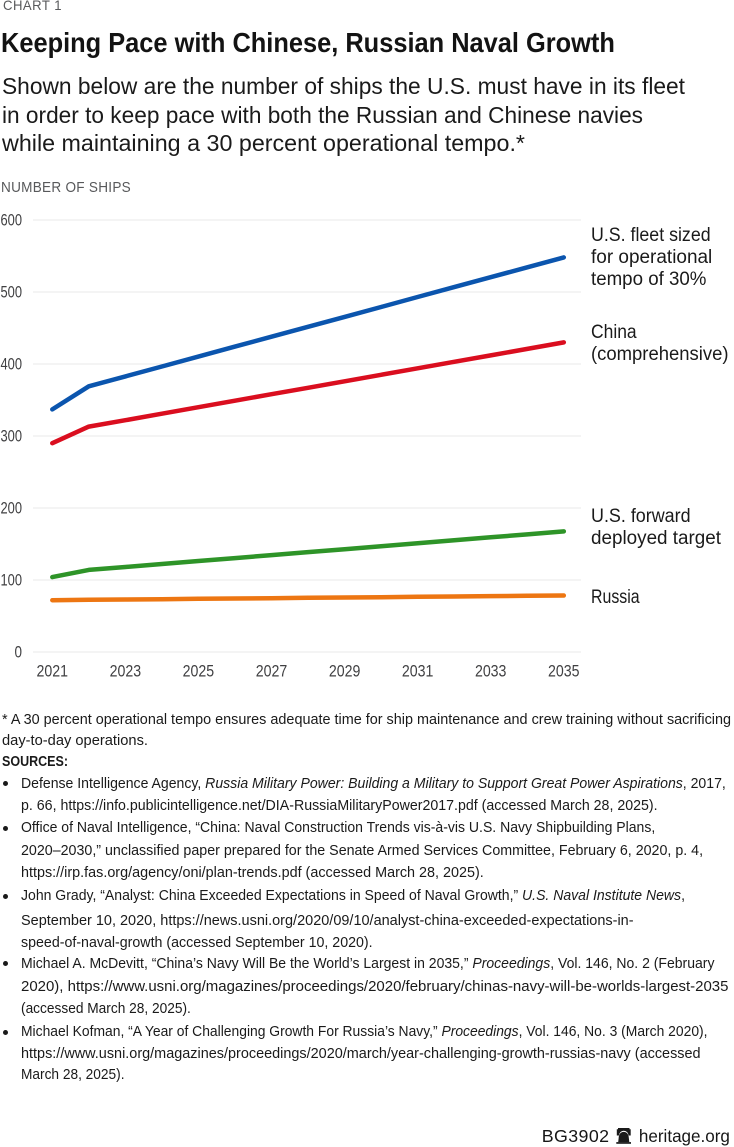 The width and height of the screenshot is (734, 1147). Describe the element at coordinates (199, 672) in the screenshot. I see `svg-text: 2025` at that location.